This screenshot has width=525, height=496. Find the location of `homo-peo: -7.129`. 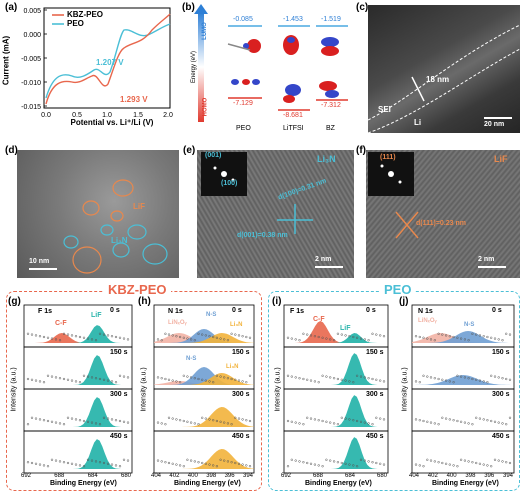

homo-peo: -7.129 is located at coordinates (243, 103).